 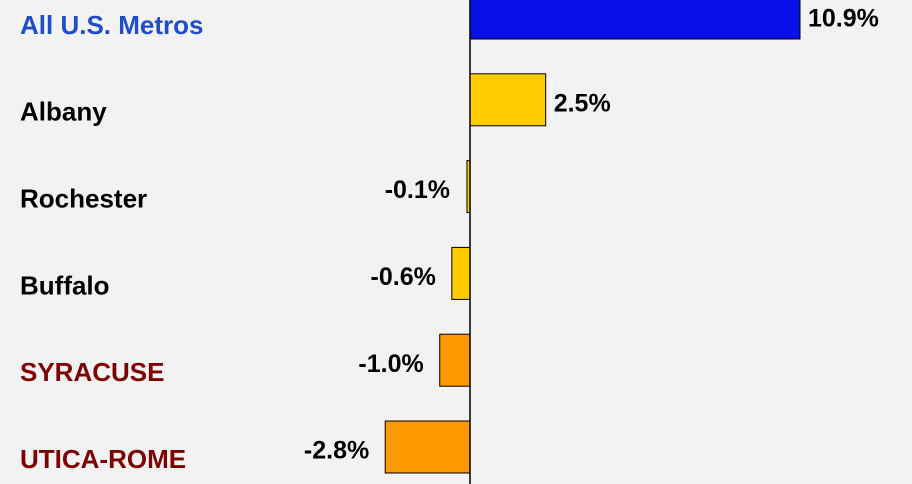 I want to click on value-label: -2.8%, so click(x=336, y=451).